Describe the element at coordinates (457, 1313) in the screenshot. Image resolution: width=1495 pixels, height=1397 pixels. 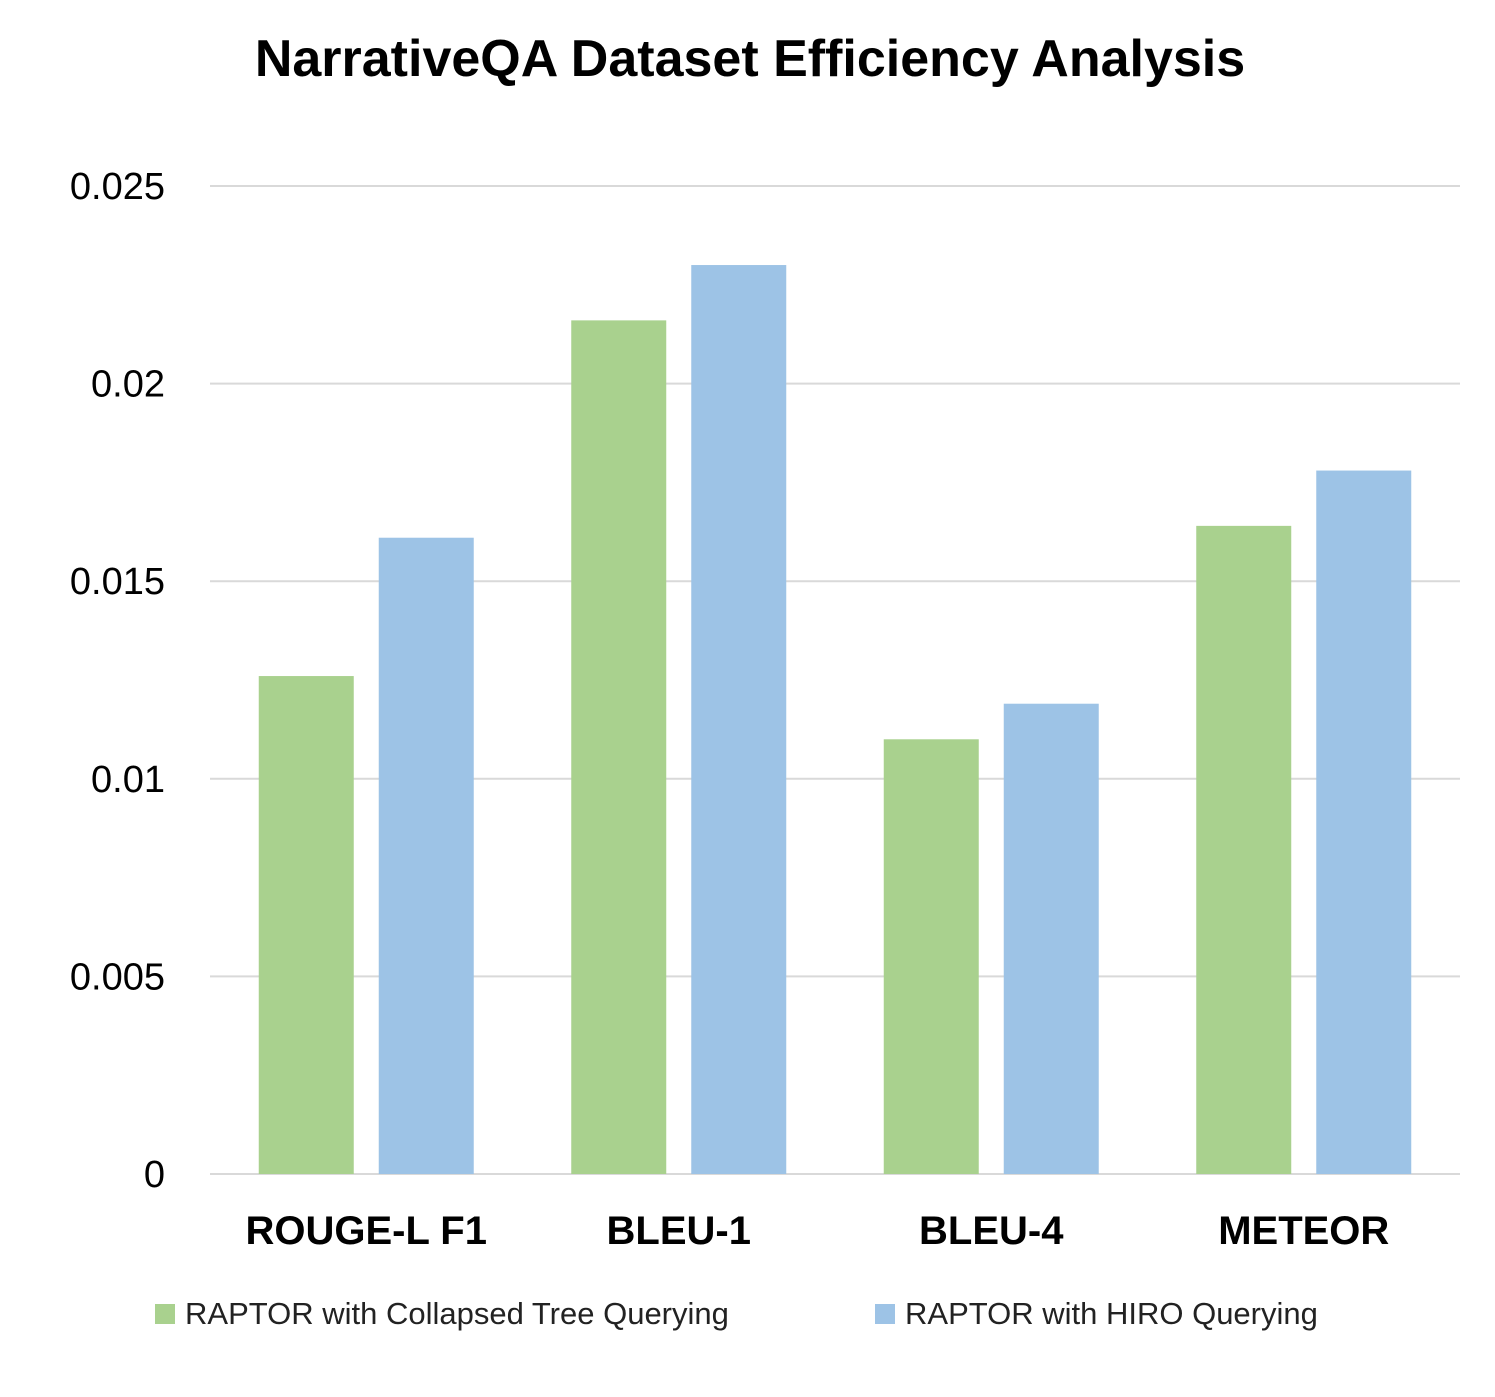
I see `legend-label: RAPTOR with Collapsed Tree Querying` at that location.